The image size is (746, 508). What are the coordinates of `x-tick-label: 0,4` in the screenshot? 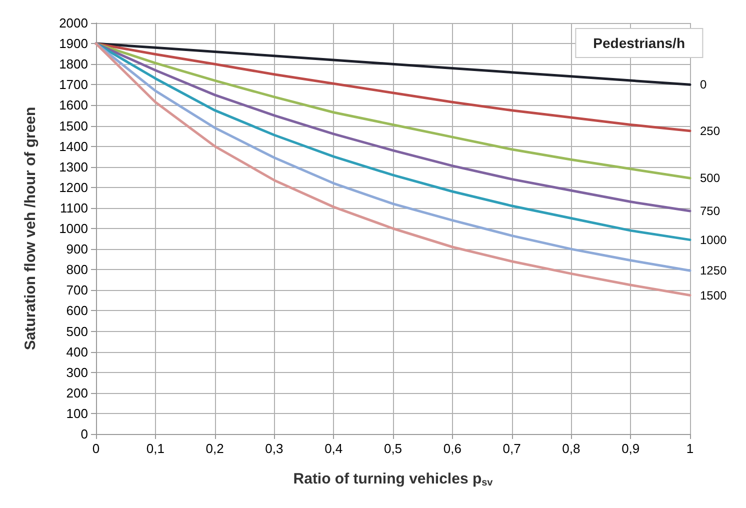 It's located at (333, 448).